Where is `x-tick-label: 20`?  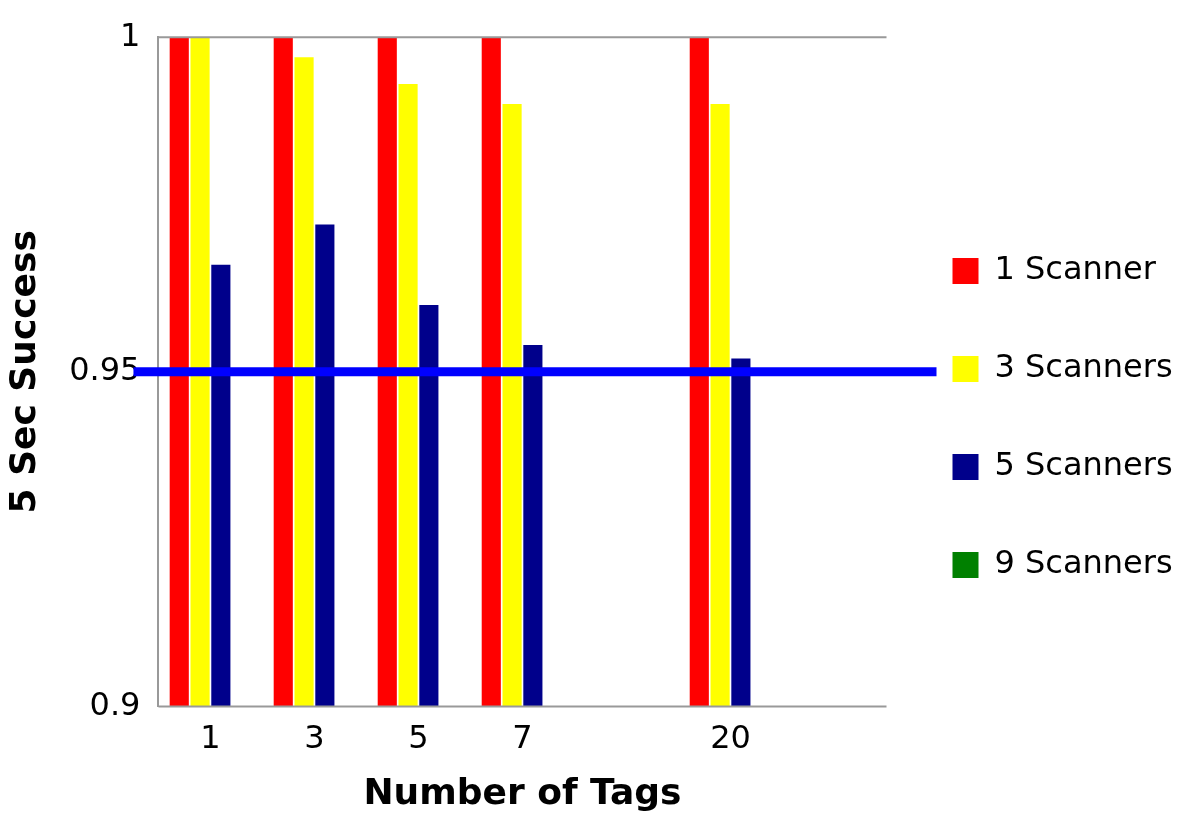
x-tick-label: 20 is located at coordinates (730, 736).